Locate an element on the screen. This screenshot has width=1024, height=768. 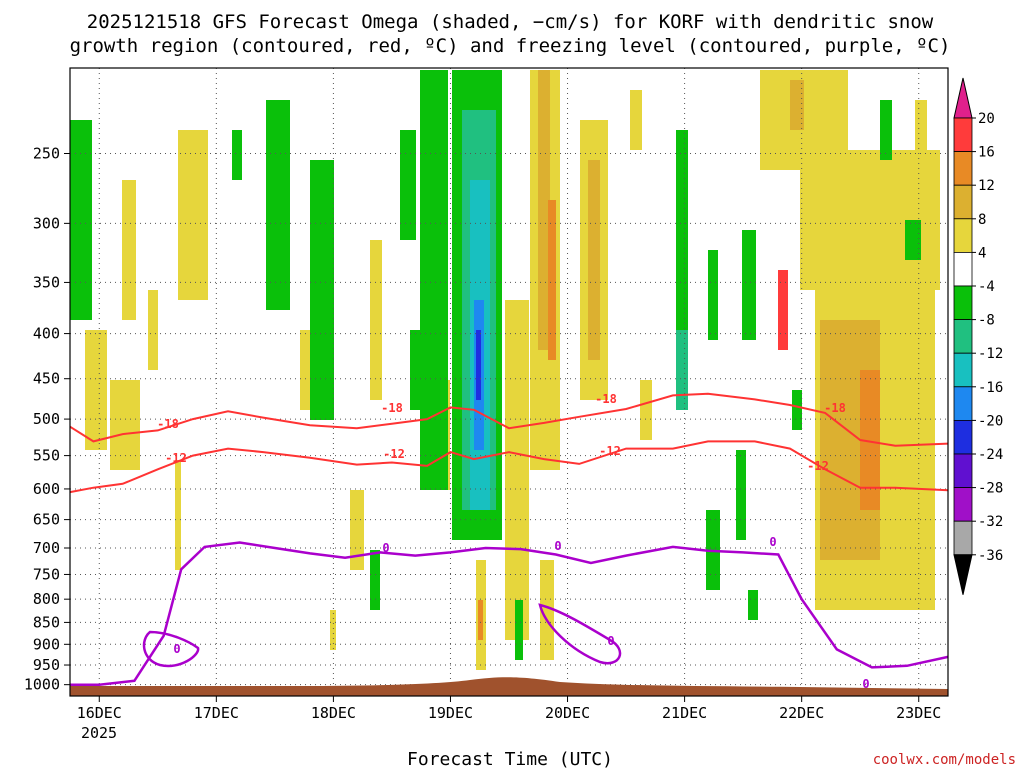
colorbar-label: 12 is located at coordinates (986, 186).